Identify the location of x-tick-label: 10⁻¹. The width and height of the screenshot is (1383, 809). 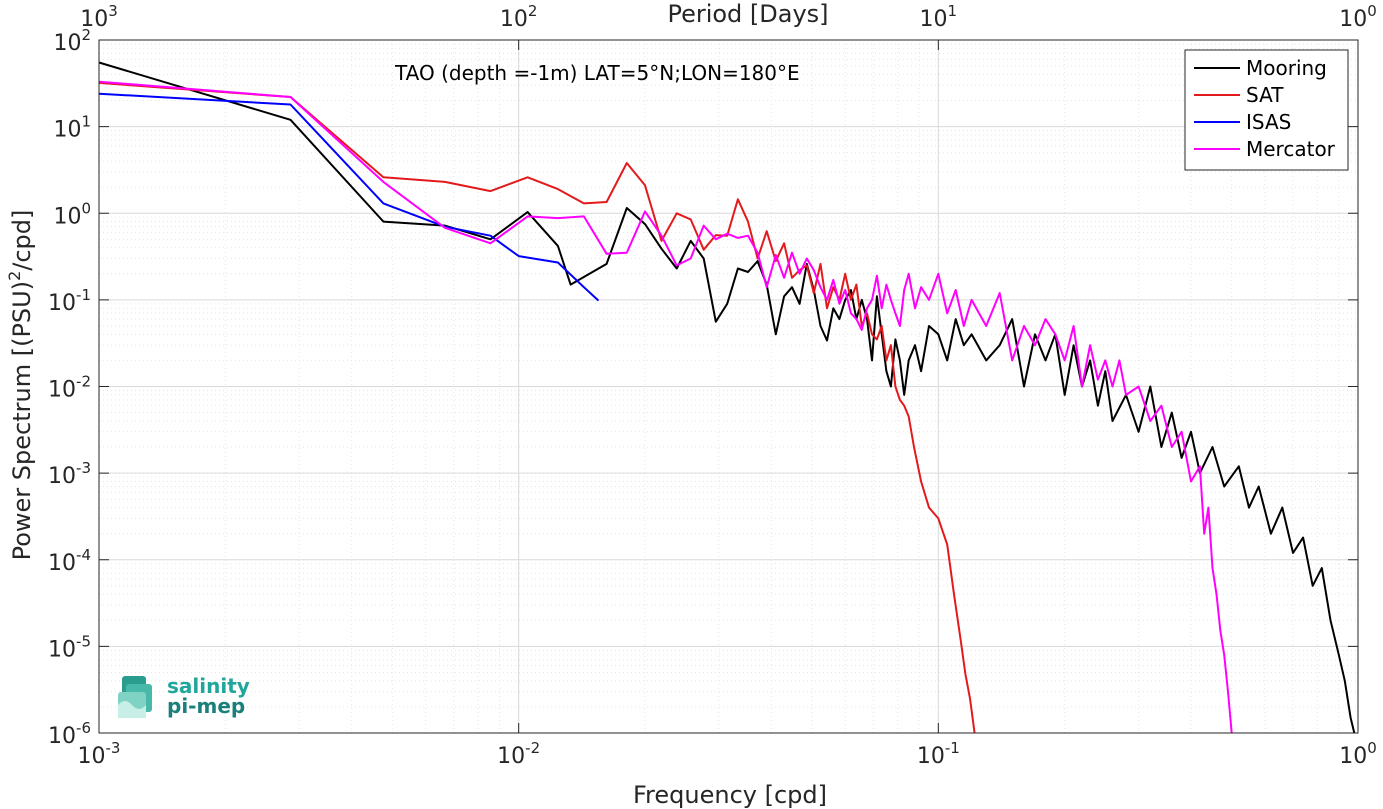
(938, 754).